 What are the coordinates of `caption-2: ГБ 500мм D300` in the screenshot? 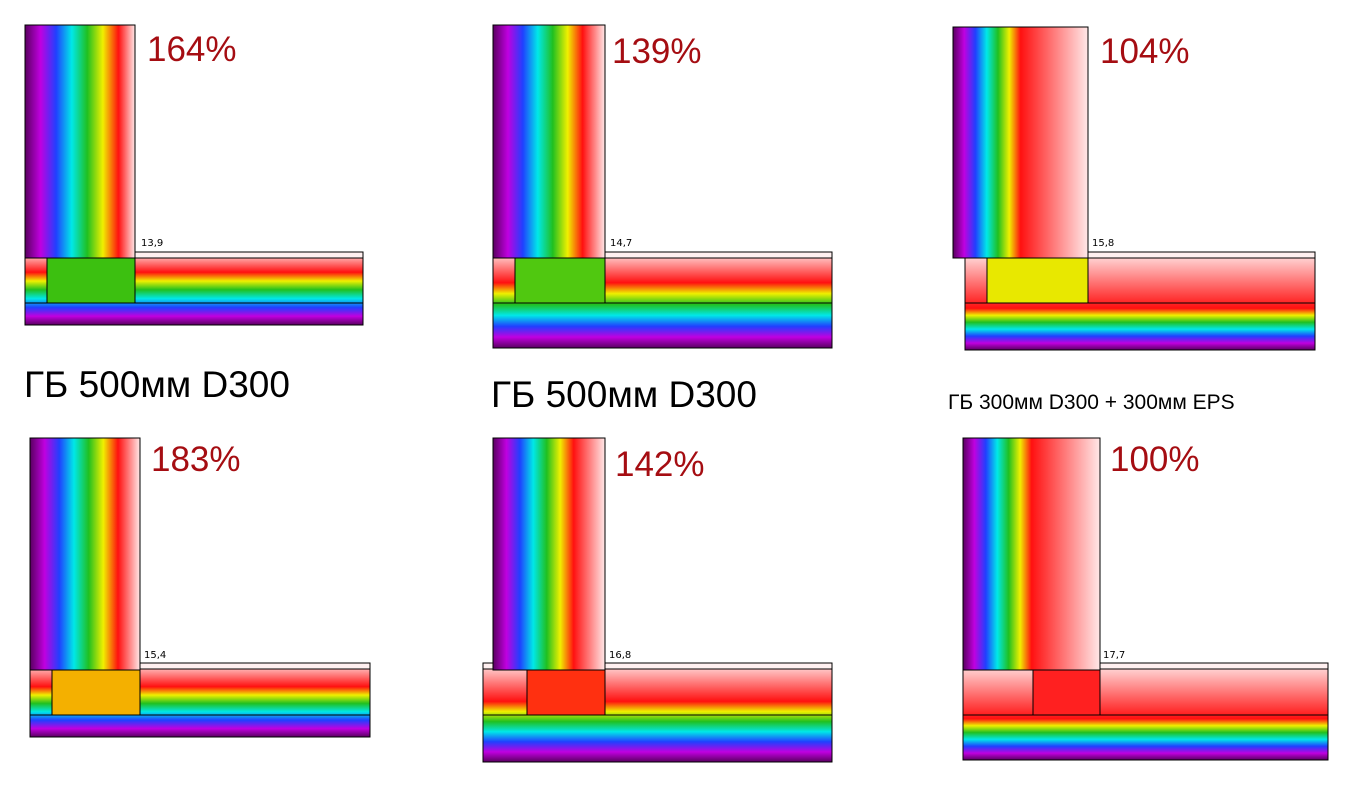 It's located at (624, 394).